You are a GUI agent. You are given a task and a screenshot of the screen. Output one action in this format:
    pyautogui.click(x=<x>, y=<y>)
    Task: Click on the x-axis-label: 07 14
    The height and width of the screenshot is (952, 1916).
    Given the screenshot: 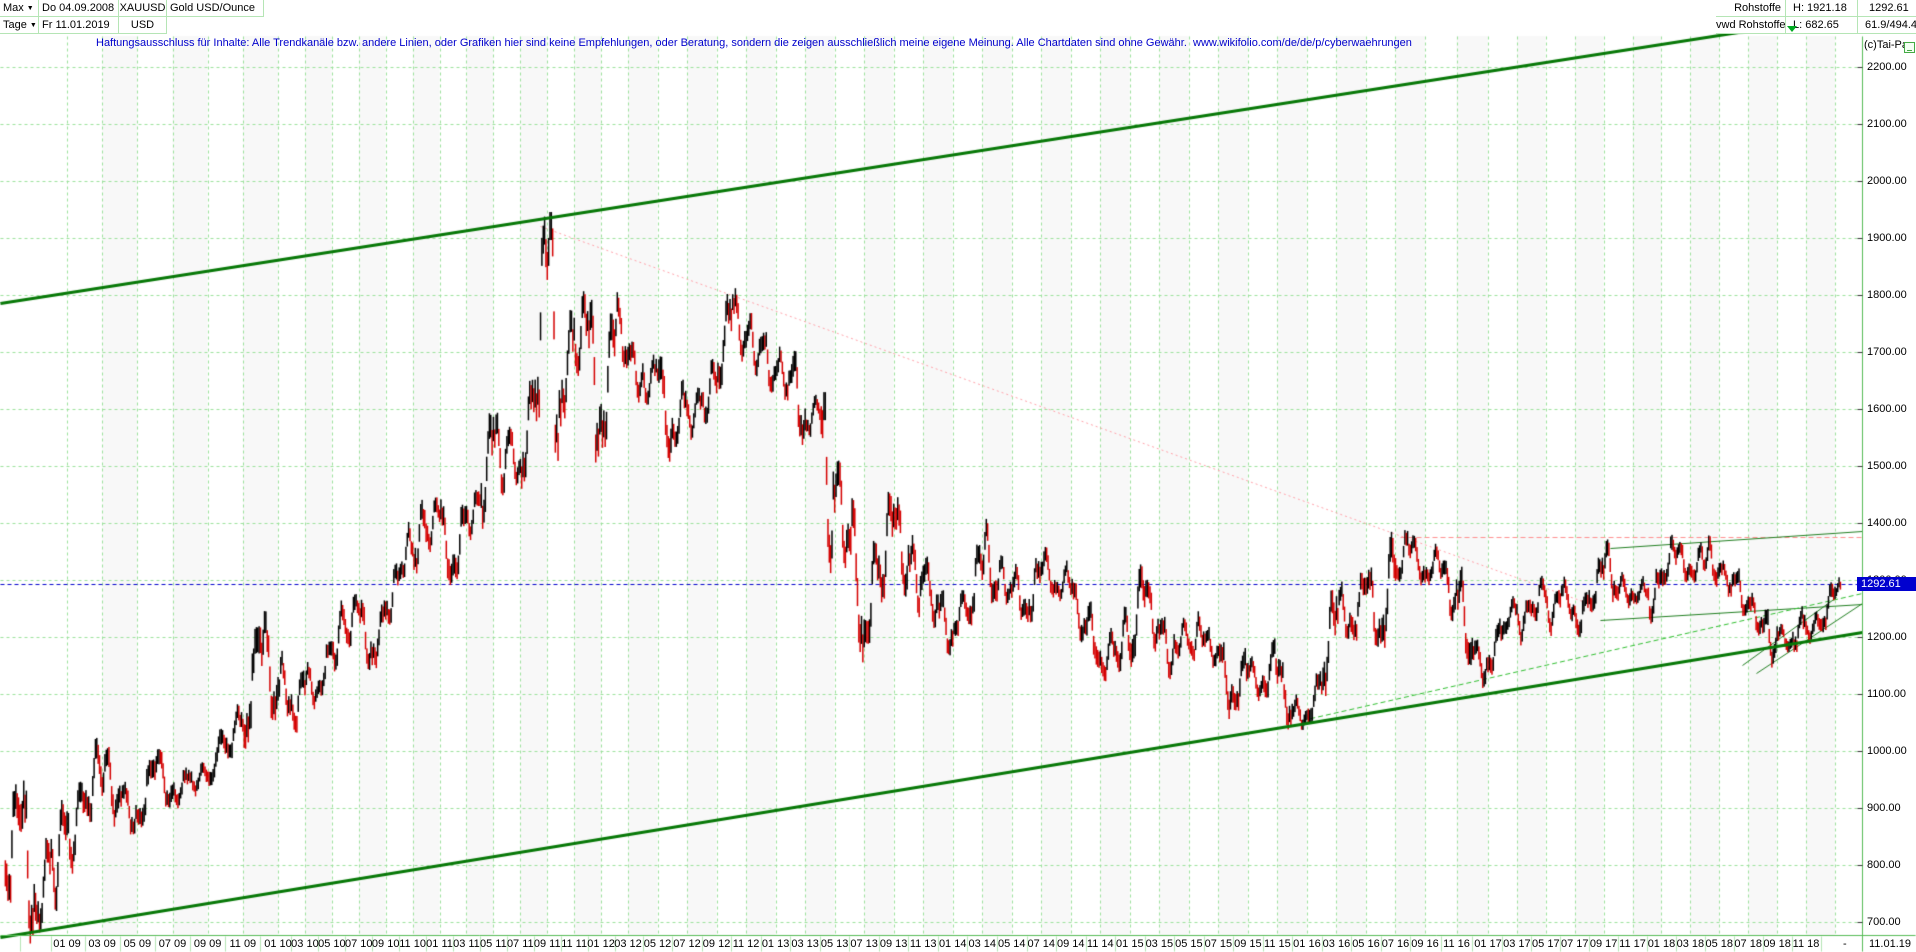 What is the action you would take?
    pyautogui.click(x=1041, y=944)
    